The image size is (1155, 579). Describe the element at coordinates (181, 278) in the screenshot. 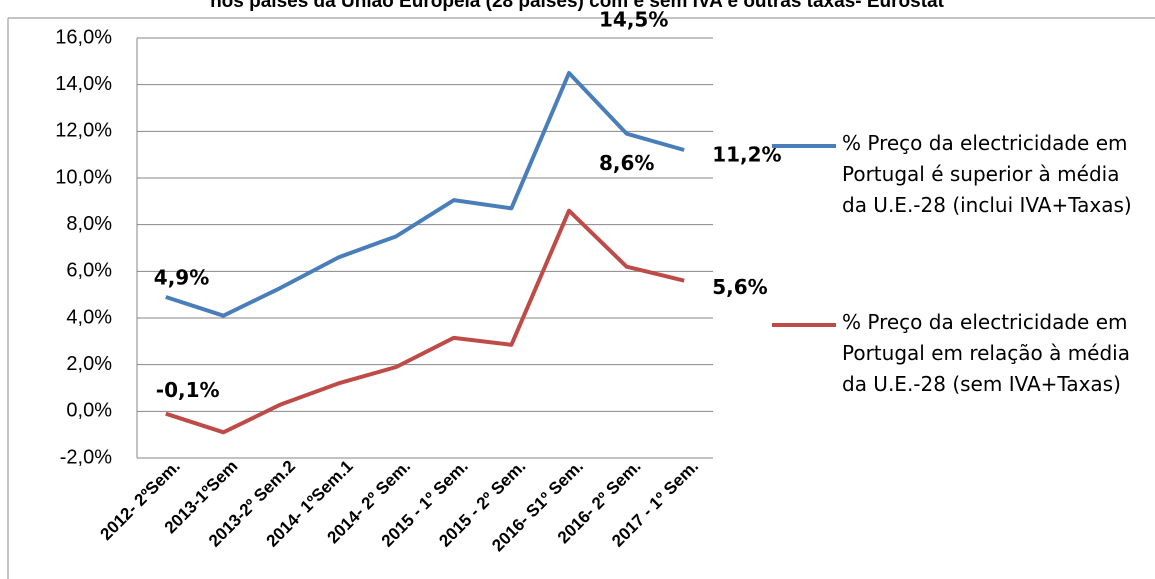

I see `data-label: 4,9%` at that location.